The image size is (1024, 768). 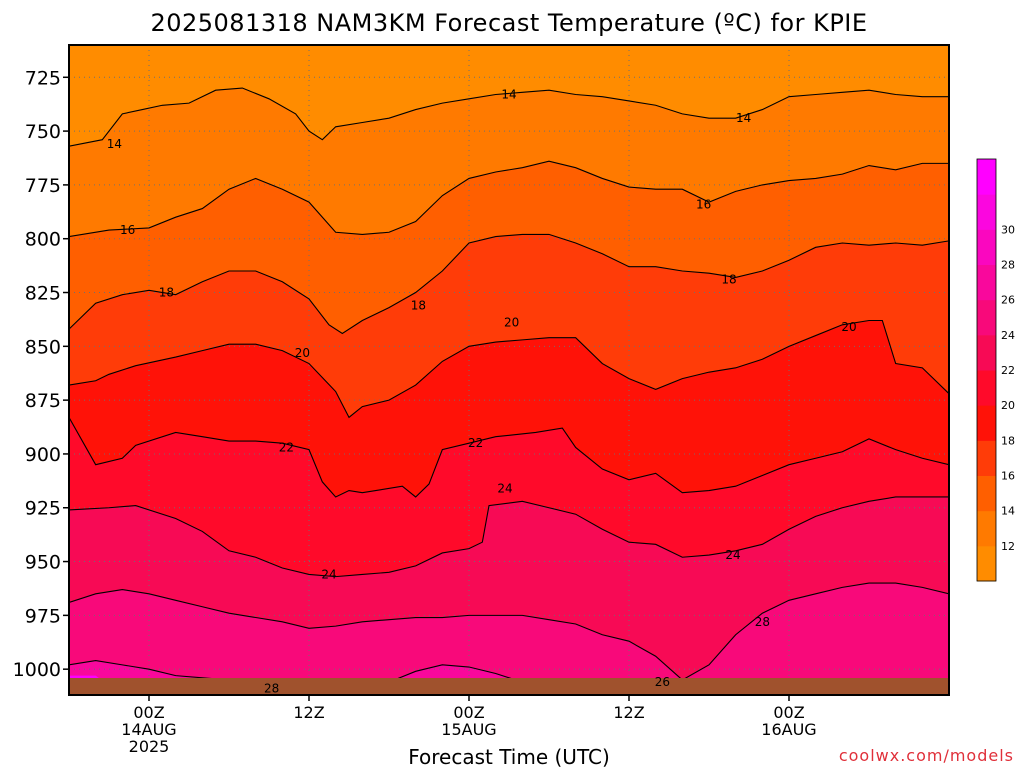 I want to click on y-tick-label: 800, so click(x=43, y=240).